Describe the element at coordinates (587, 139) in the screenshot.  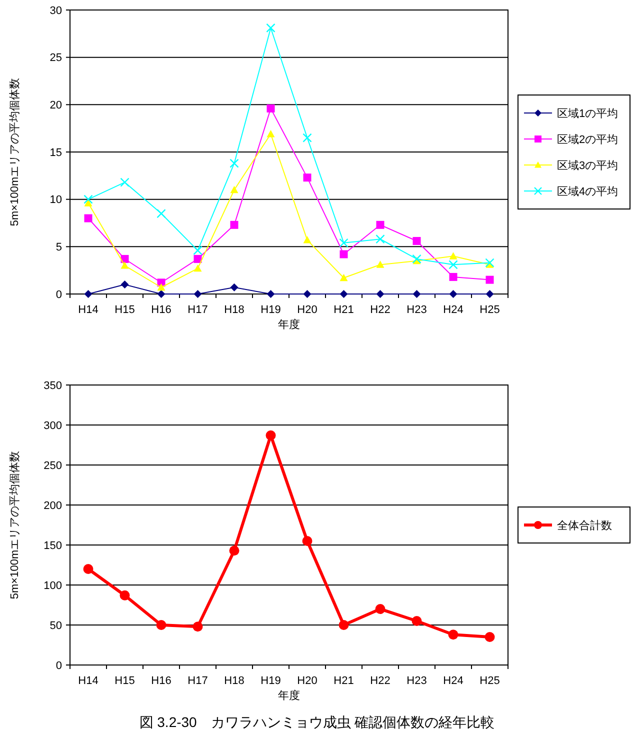
I see `legend-label: 区域2の平均` at that location.